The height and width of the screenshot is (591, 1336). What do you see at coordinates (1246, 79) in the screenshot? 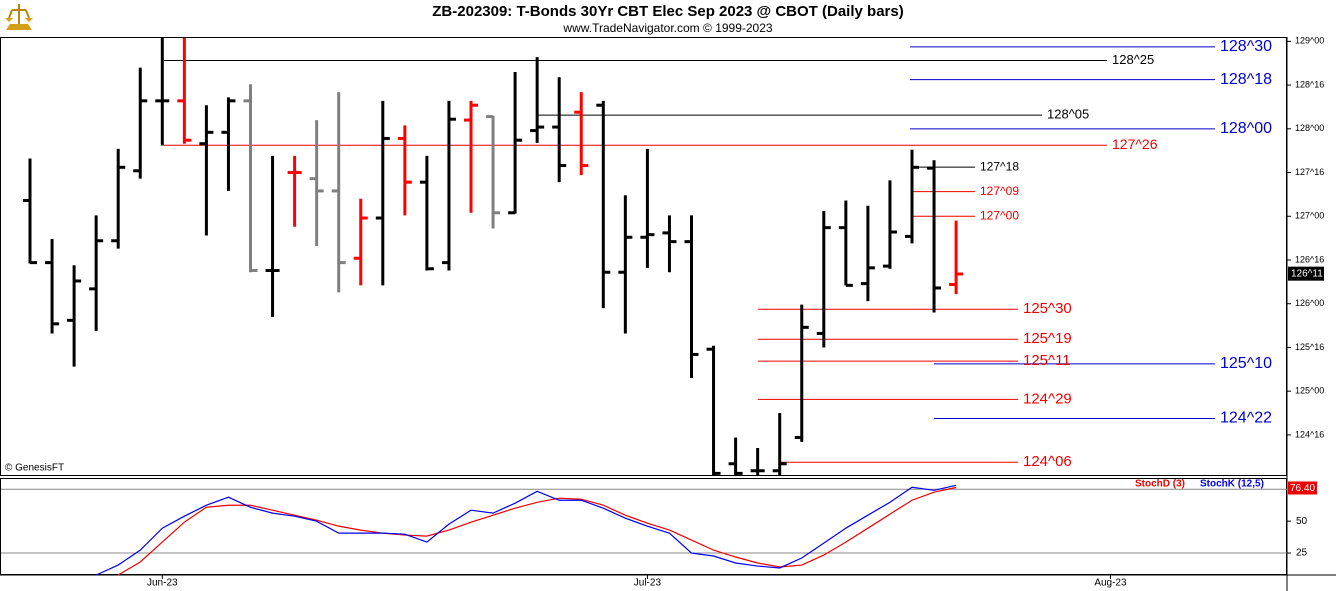
I see `level-label: 128^18` at bounding box center [1246, 79].